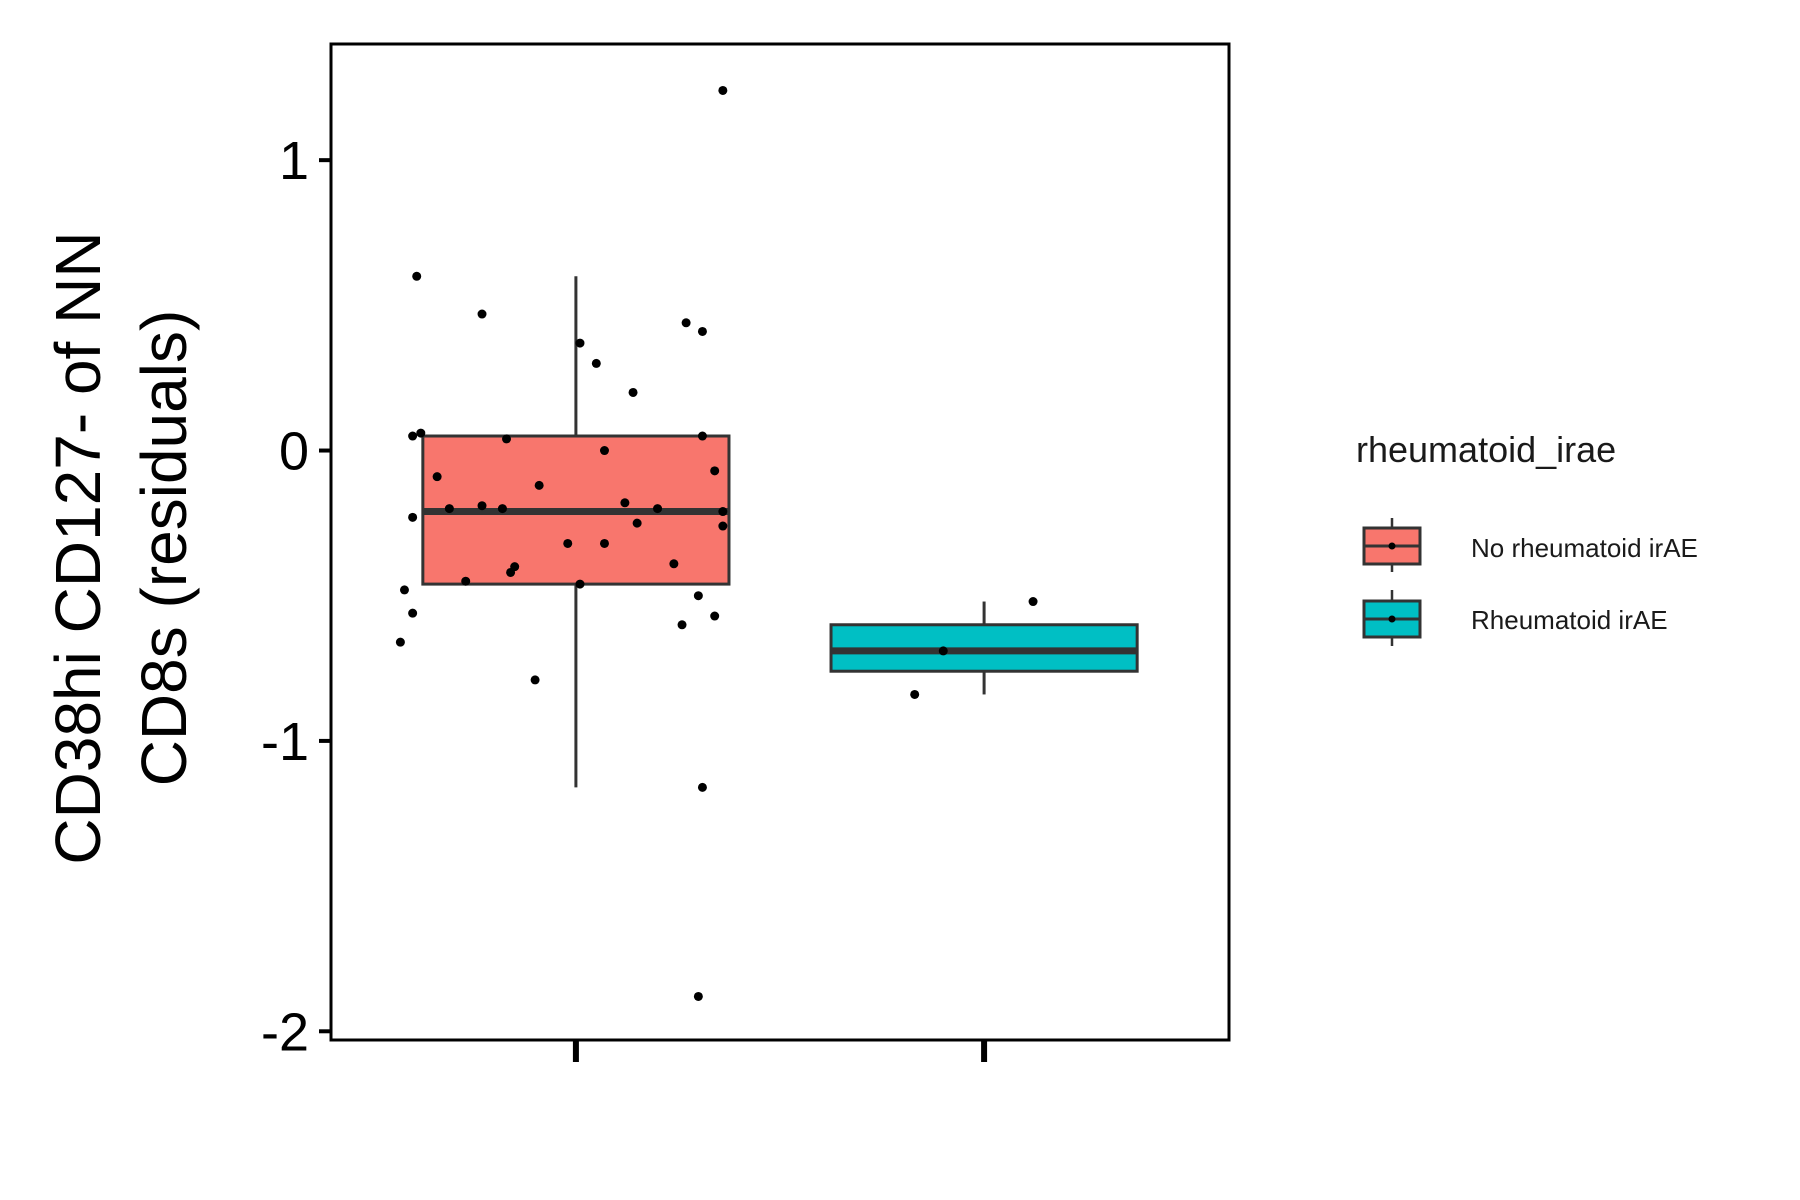 The image size is (1800, 1200). I want to click on y-axis-title: CD38hi CD127- of NN CD8s (residuals), so click(121, 547).